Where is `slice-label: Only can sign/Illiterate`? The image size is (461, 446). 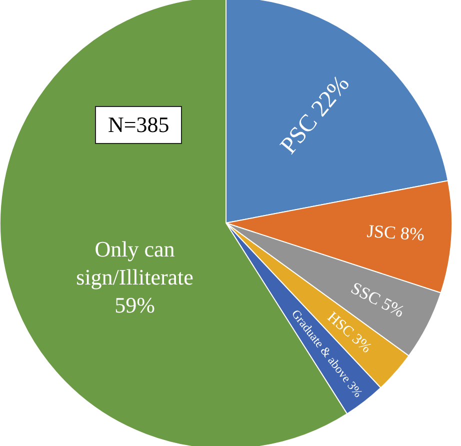 slice-label: Only can sign/Illiterate is located at coordinates (135, 263).